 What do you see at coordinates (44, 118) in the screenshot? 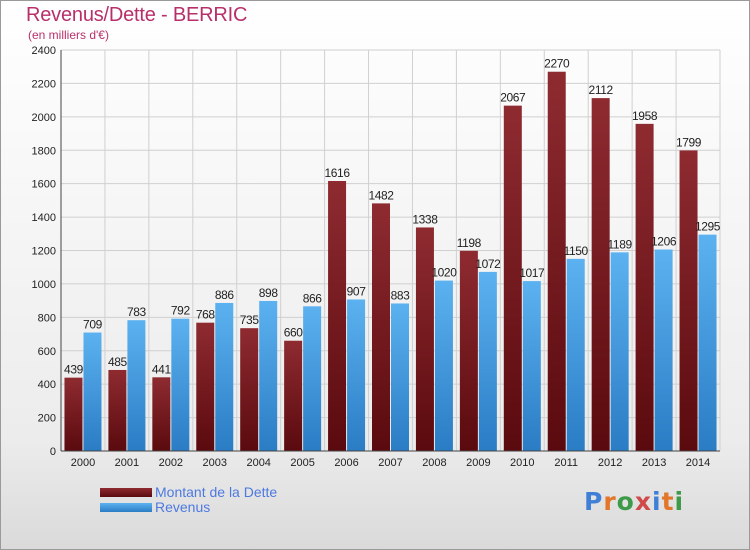
I see `y-tick-label-2000: 2000` at bounding box center [44, 118].